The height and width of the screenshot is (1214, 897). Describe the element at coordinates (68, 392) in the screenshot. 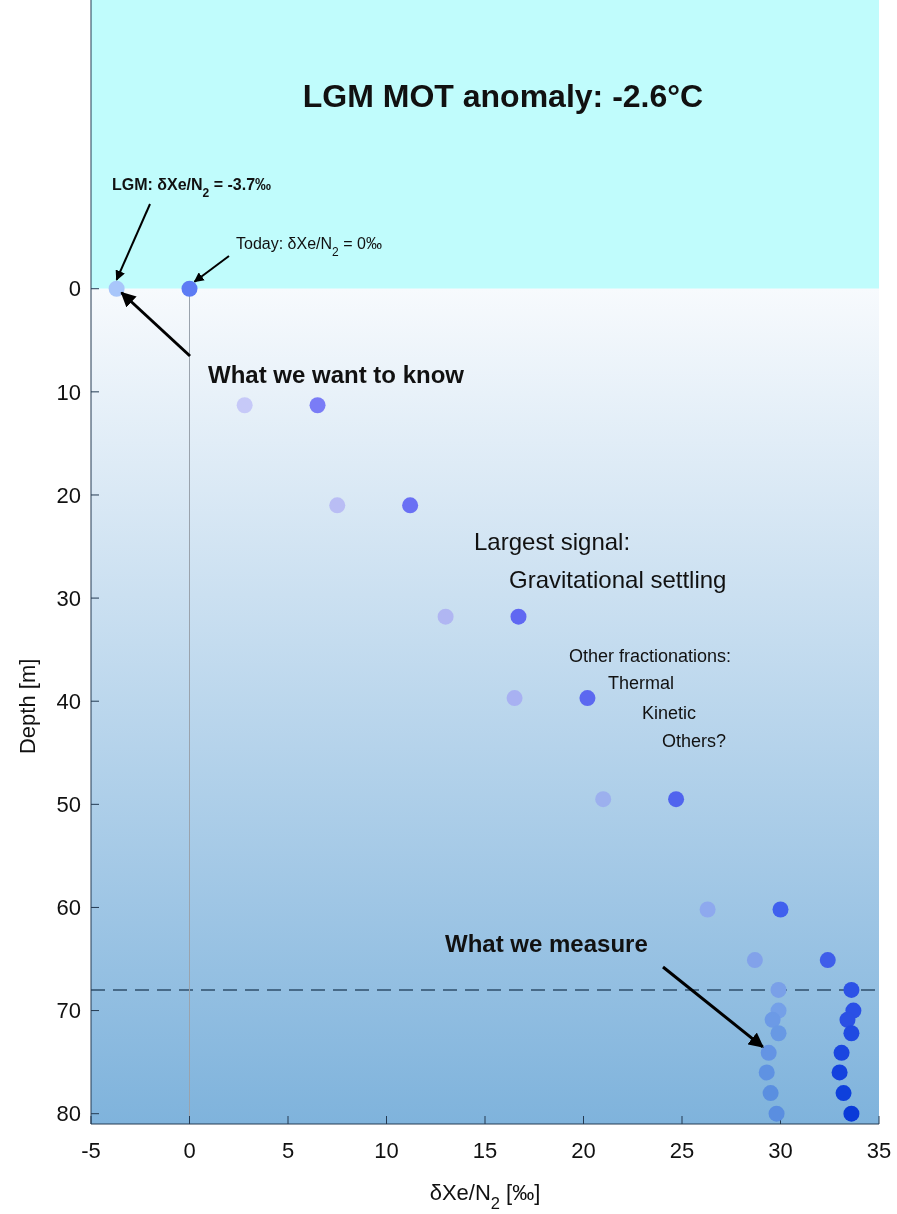

I see `y-tick-label: 10` at that location.